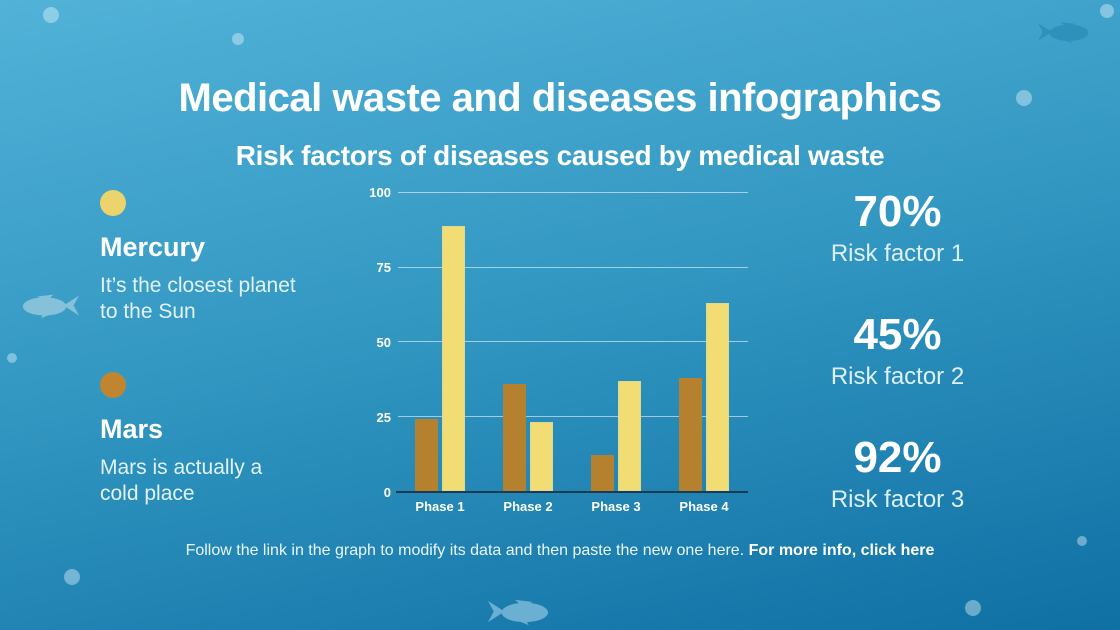  Describe the element at coordinates (704, 353) in the screenshot. I see `bar-group: Phase 4` at that location.